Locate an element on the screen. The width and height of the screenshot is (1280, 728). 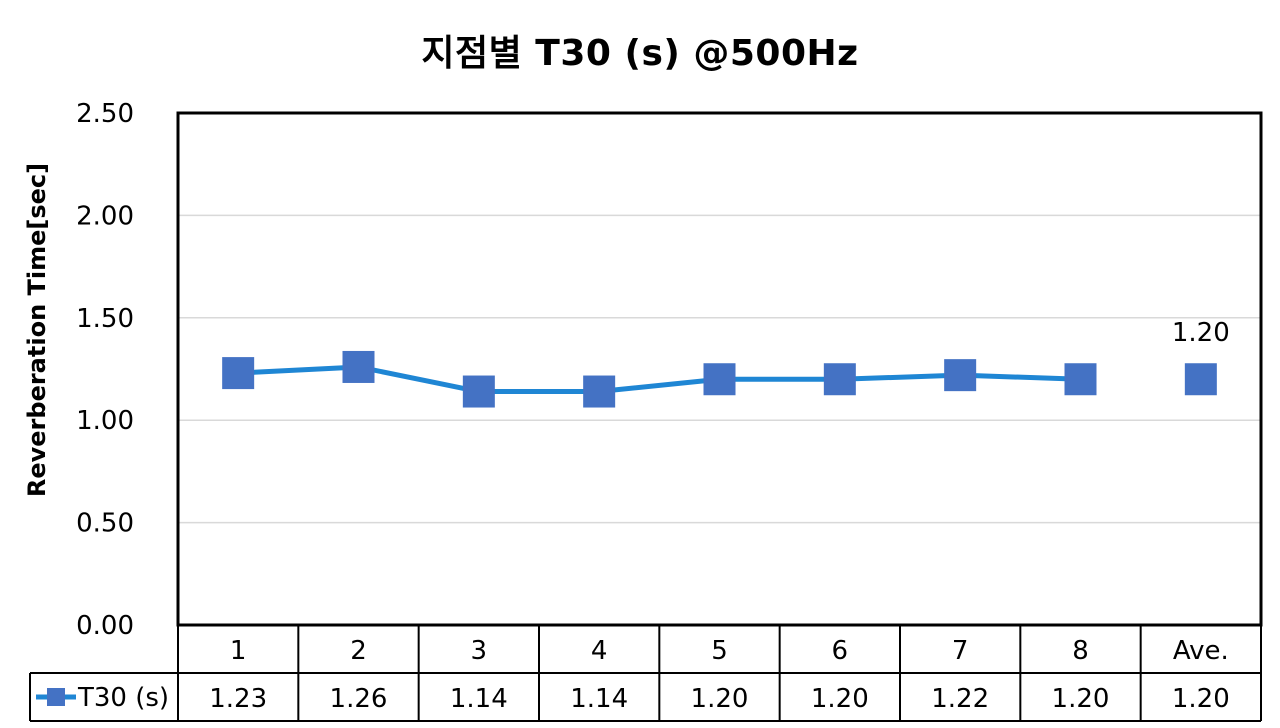
y-tick-label: 2.00 is located at coordinates (105, 216).